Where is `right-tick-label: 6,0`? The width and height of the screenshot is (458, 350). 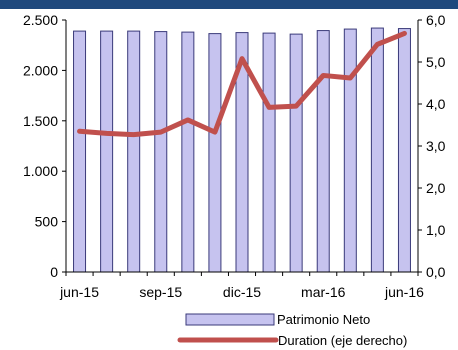 right-tick-label: 6,0 is located at coordinates (436, 20).